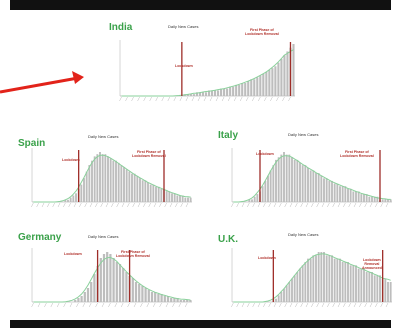 This screenshot has height=328, width=401. I want to click on bottom-border-bar, so click(200, 324).